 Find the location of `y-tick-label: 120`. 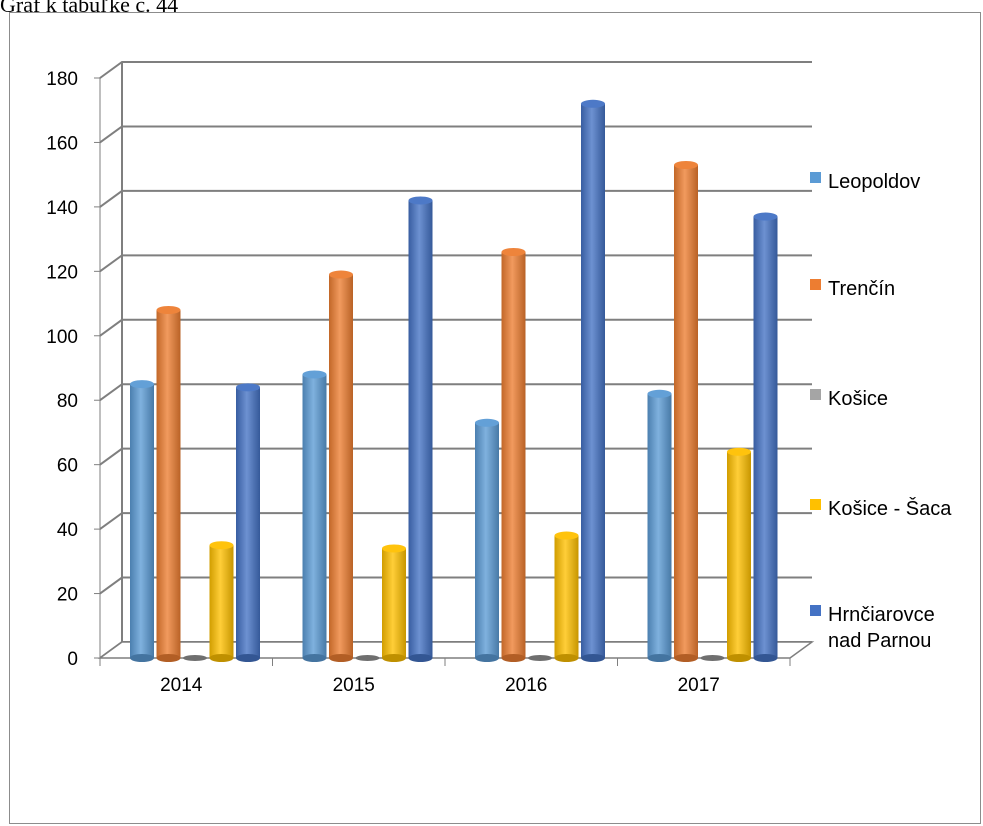

y-tick-label: 120 is located at coordinates (62, 272).